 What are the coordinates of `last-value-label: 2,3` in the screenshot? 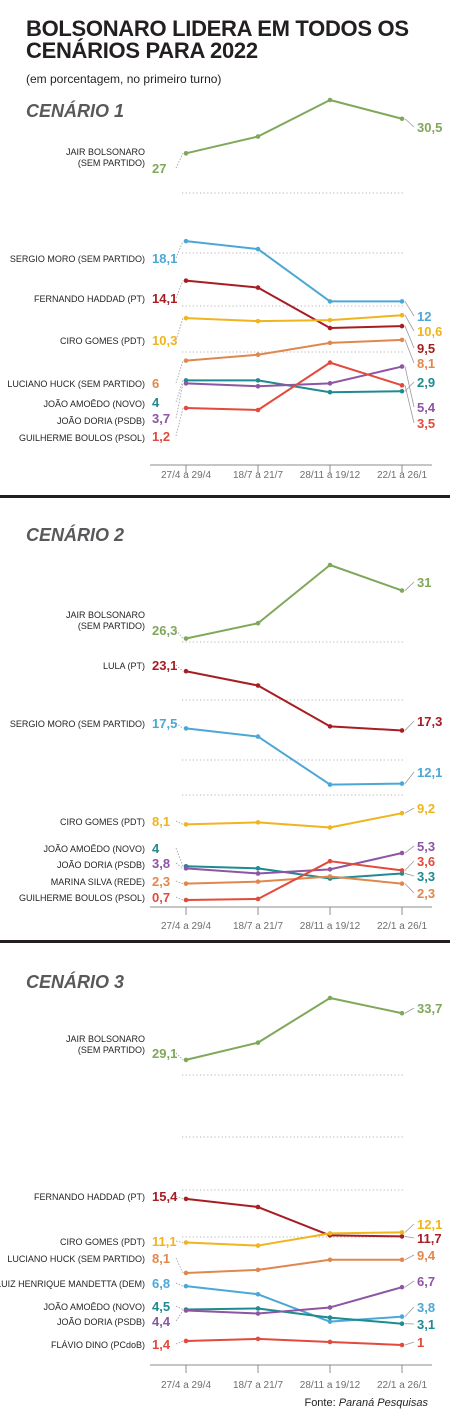 It's located at (426, 893).